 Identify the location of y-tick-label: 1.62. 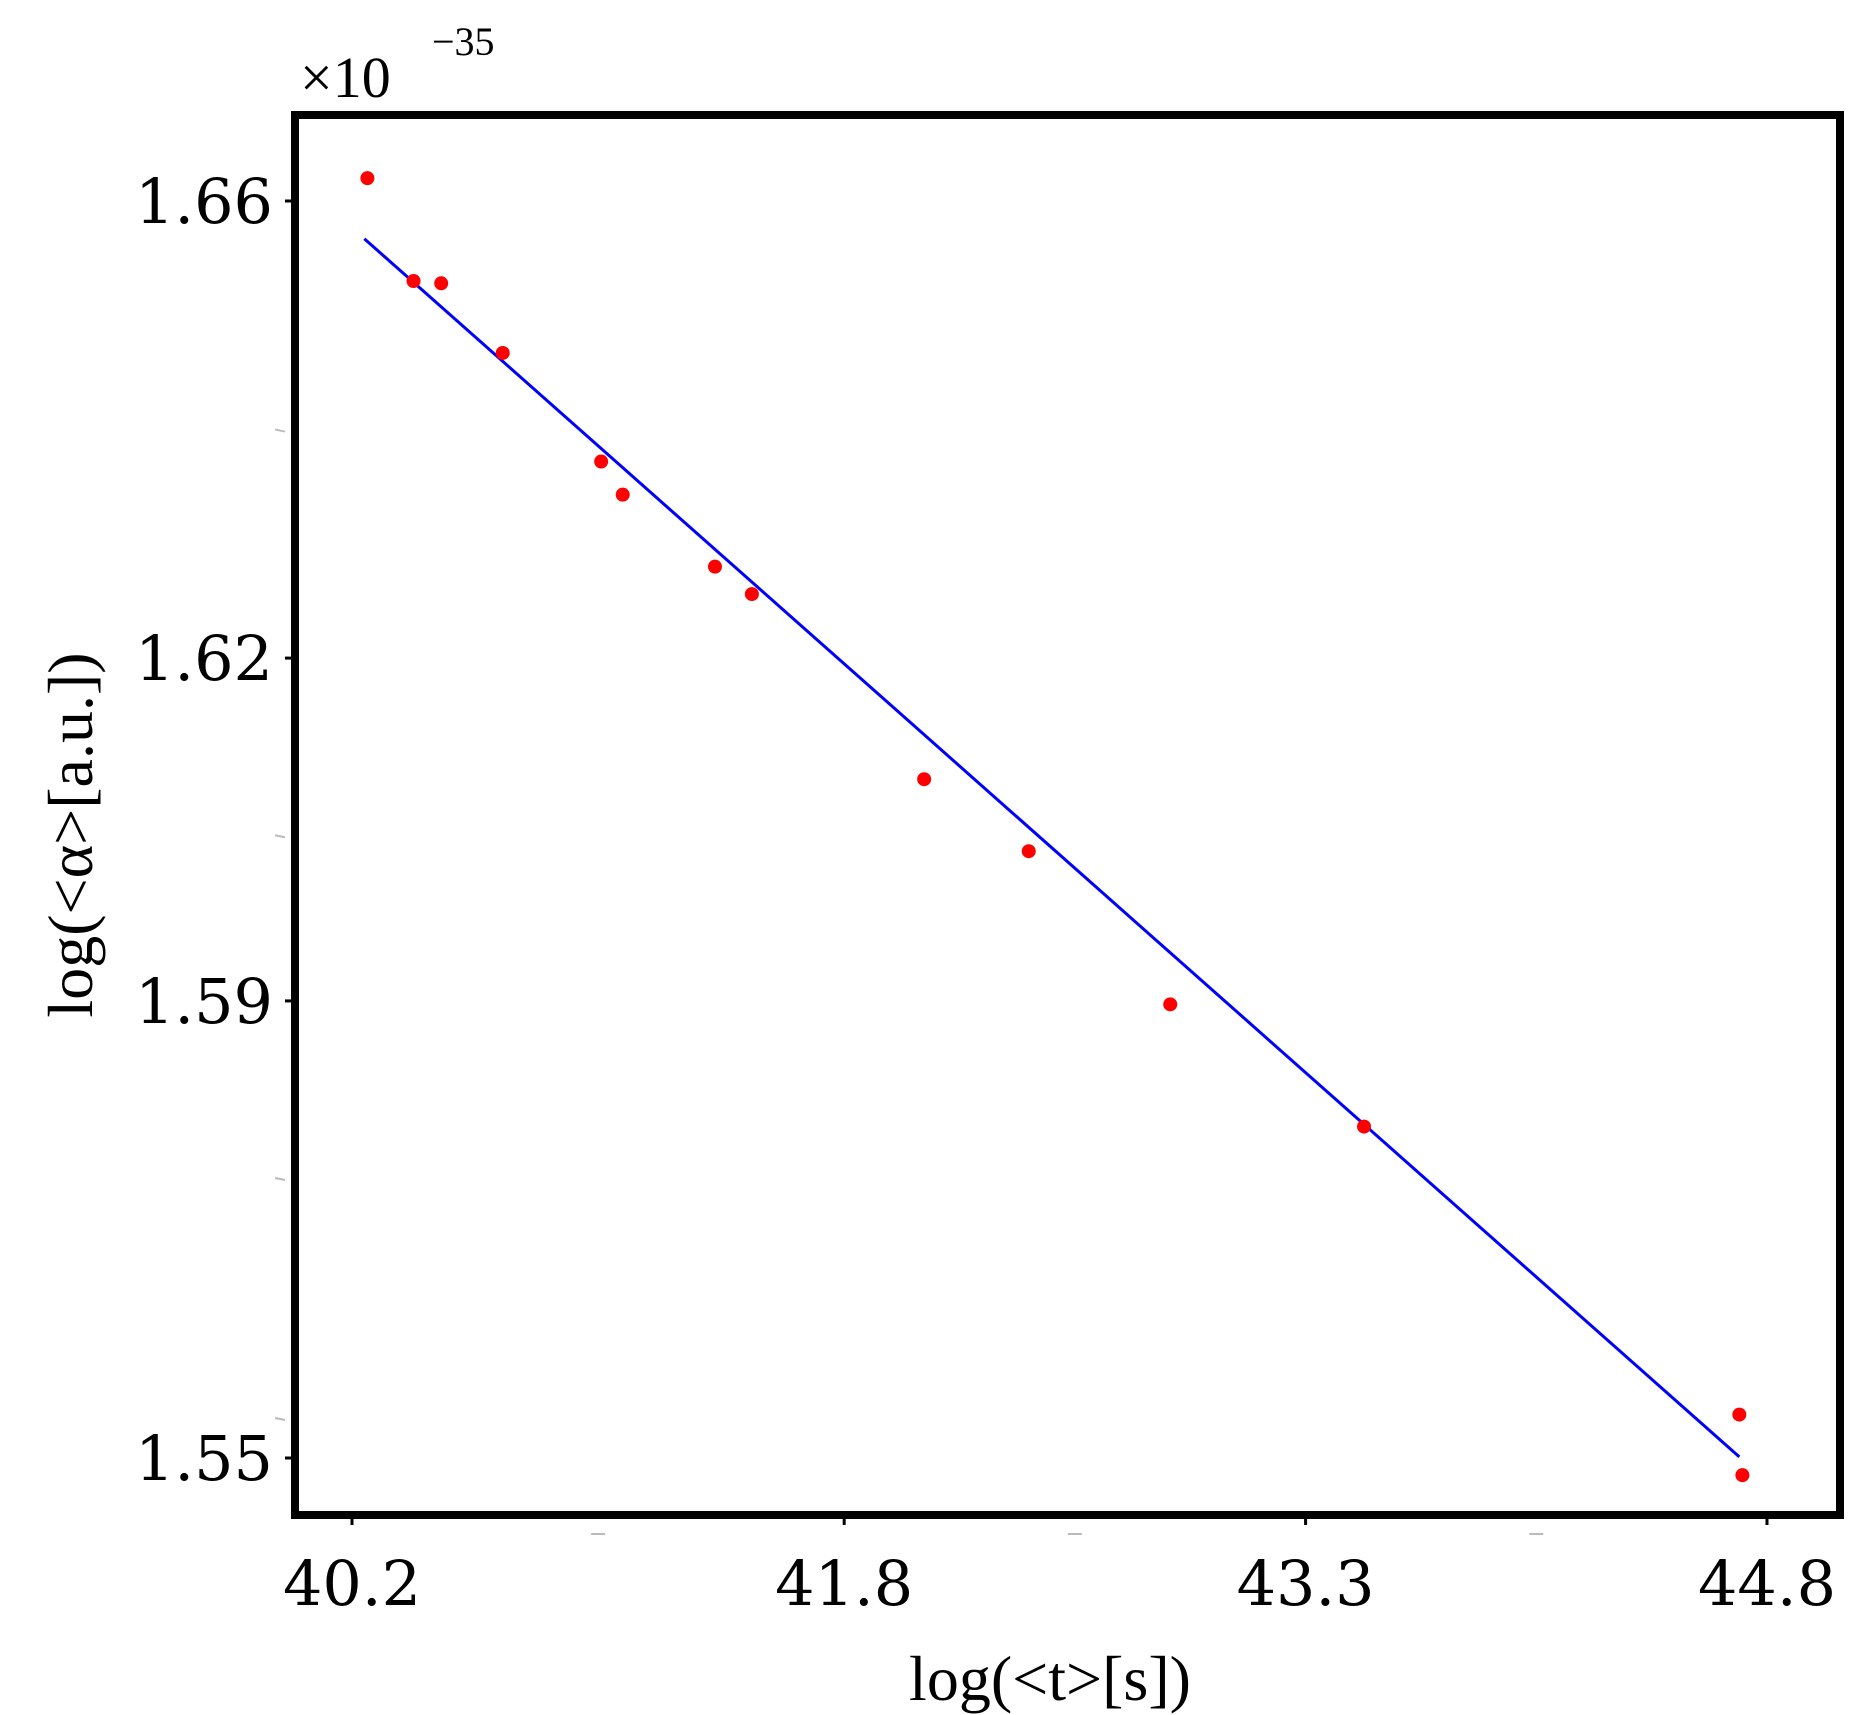
(204, 658).